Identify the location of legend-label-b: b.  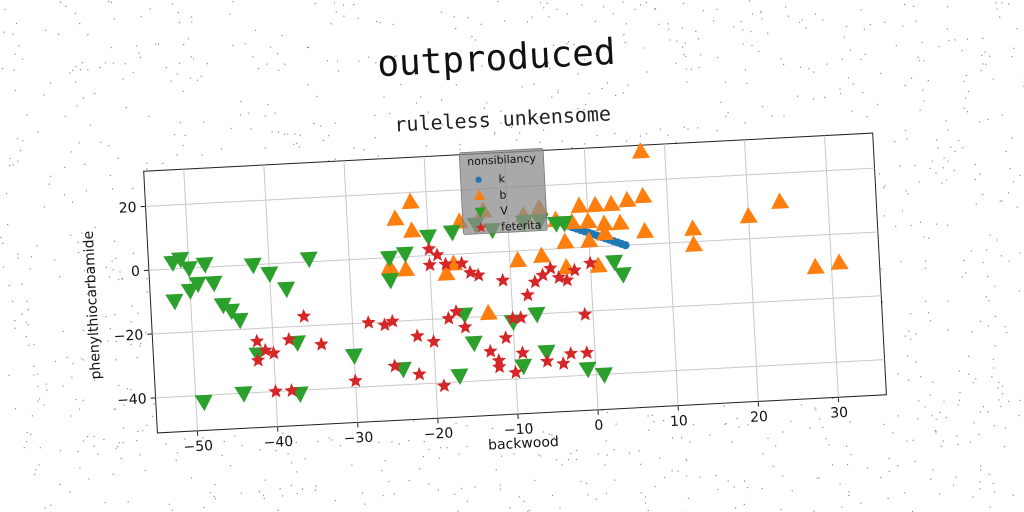
(503, 194).